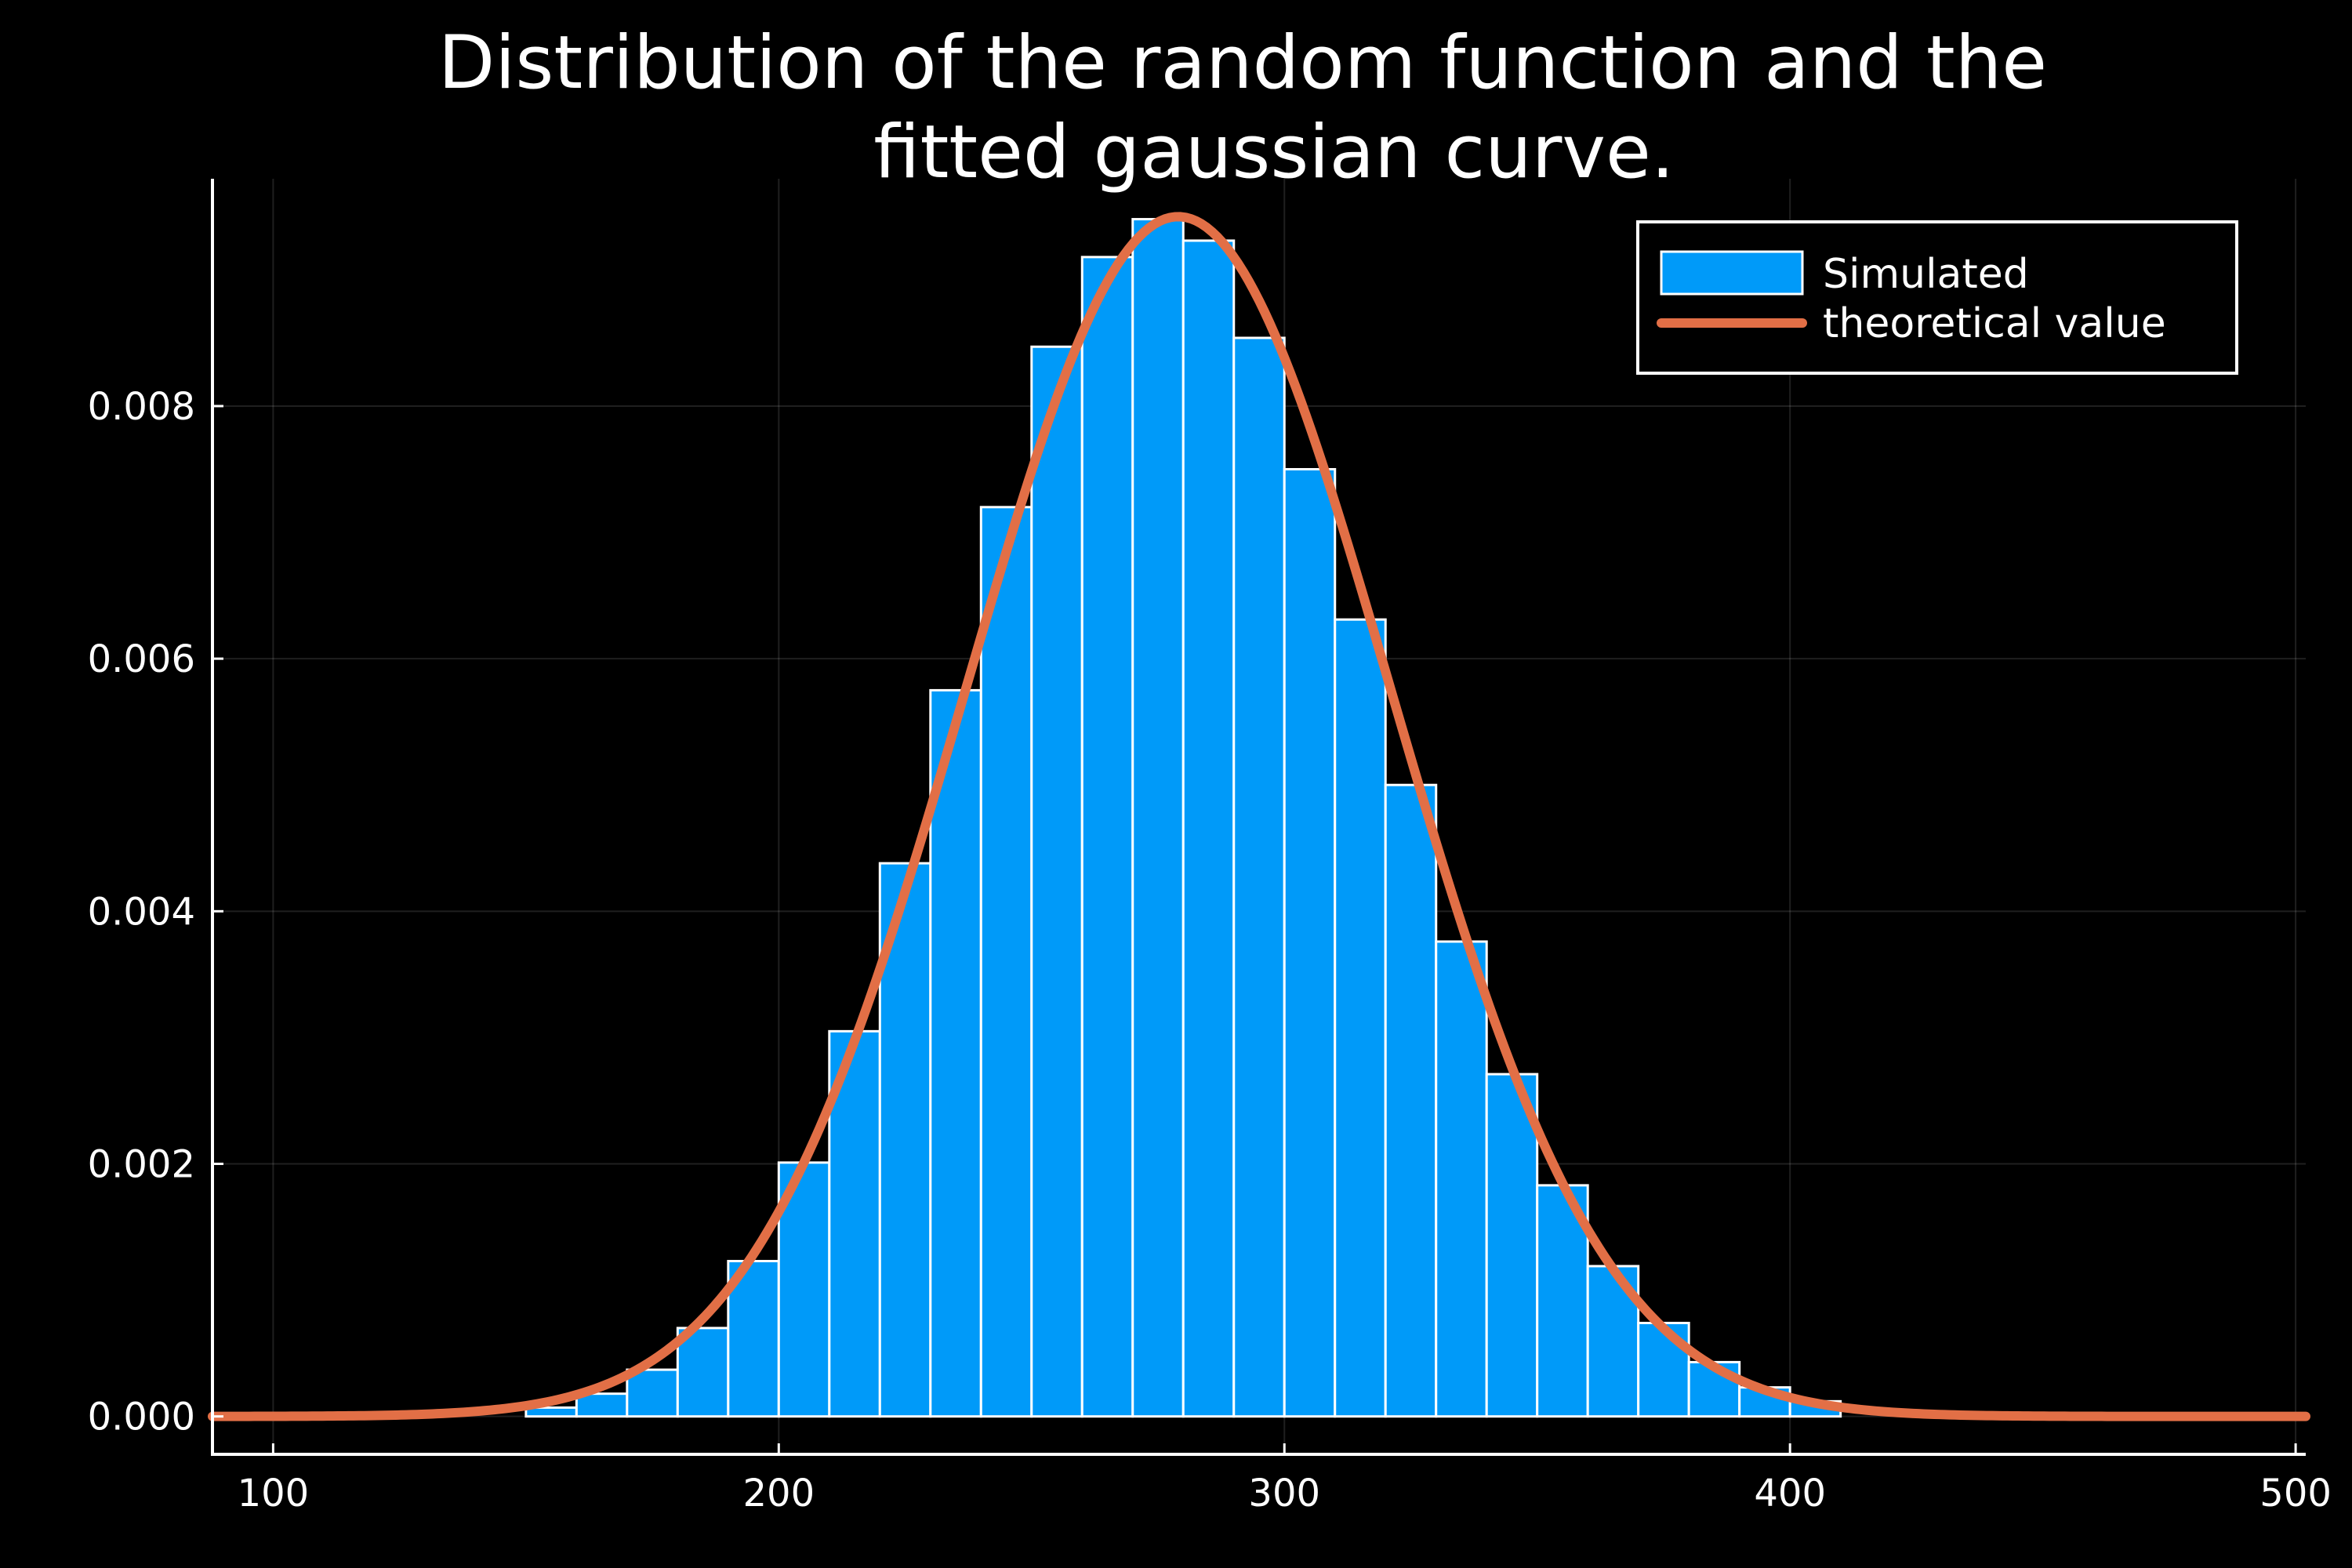 The image size is (2352, 1568). Describe the element at coordinates (1790, 1493) in the screenshot. I see `x-tick-label: 400` at that location.